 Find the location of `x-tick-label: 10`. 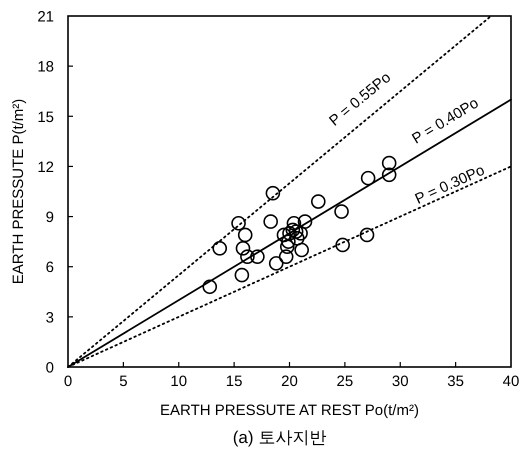

x-tick-label: 10 is located at coordinates (179, 381).